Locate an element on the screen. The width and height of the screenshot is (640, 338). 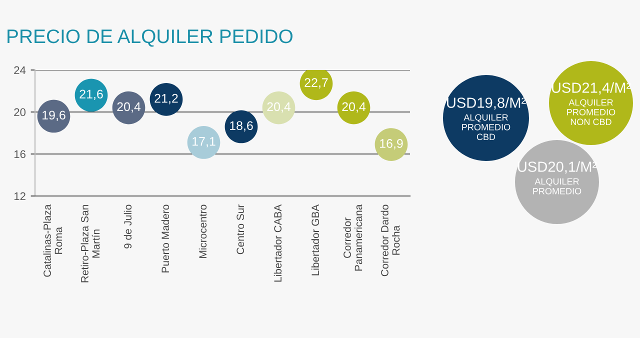
data-label: 21,6 is located at coordinates (91, 95).